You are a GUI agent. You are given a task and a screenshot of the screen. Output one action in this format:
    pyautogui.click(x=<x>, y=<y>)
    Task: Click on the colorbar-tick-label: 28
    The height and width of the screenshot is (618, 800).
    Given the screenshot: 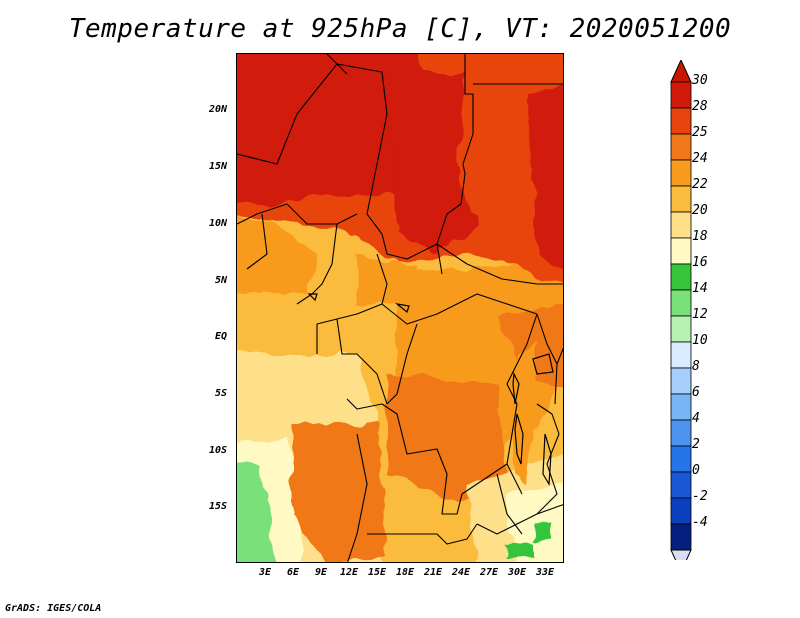 What is the action you would take?
    pyautogui.click(x=700, y=106)
    